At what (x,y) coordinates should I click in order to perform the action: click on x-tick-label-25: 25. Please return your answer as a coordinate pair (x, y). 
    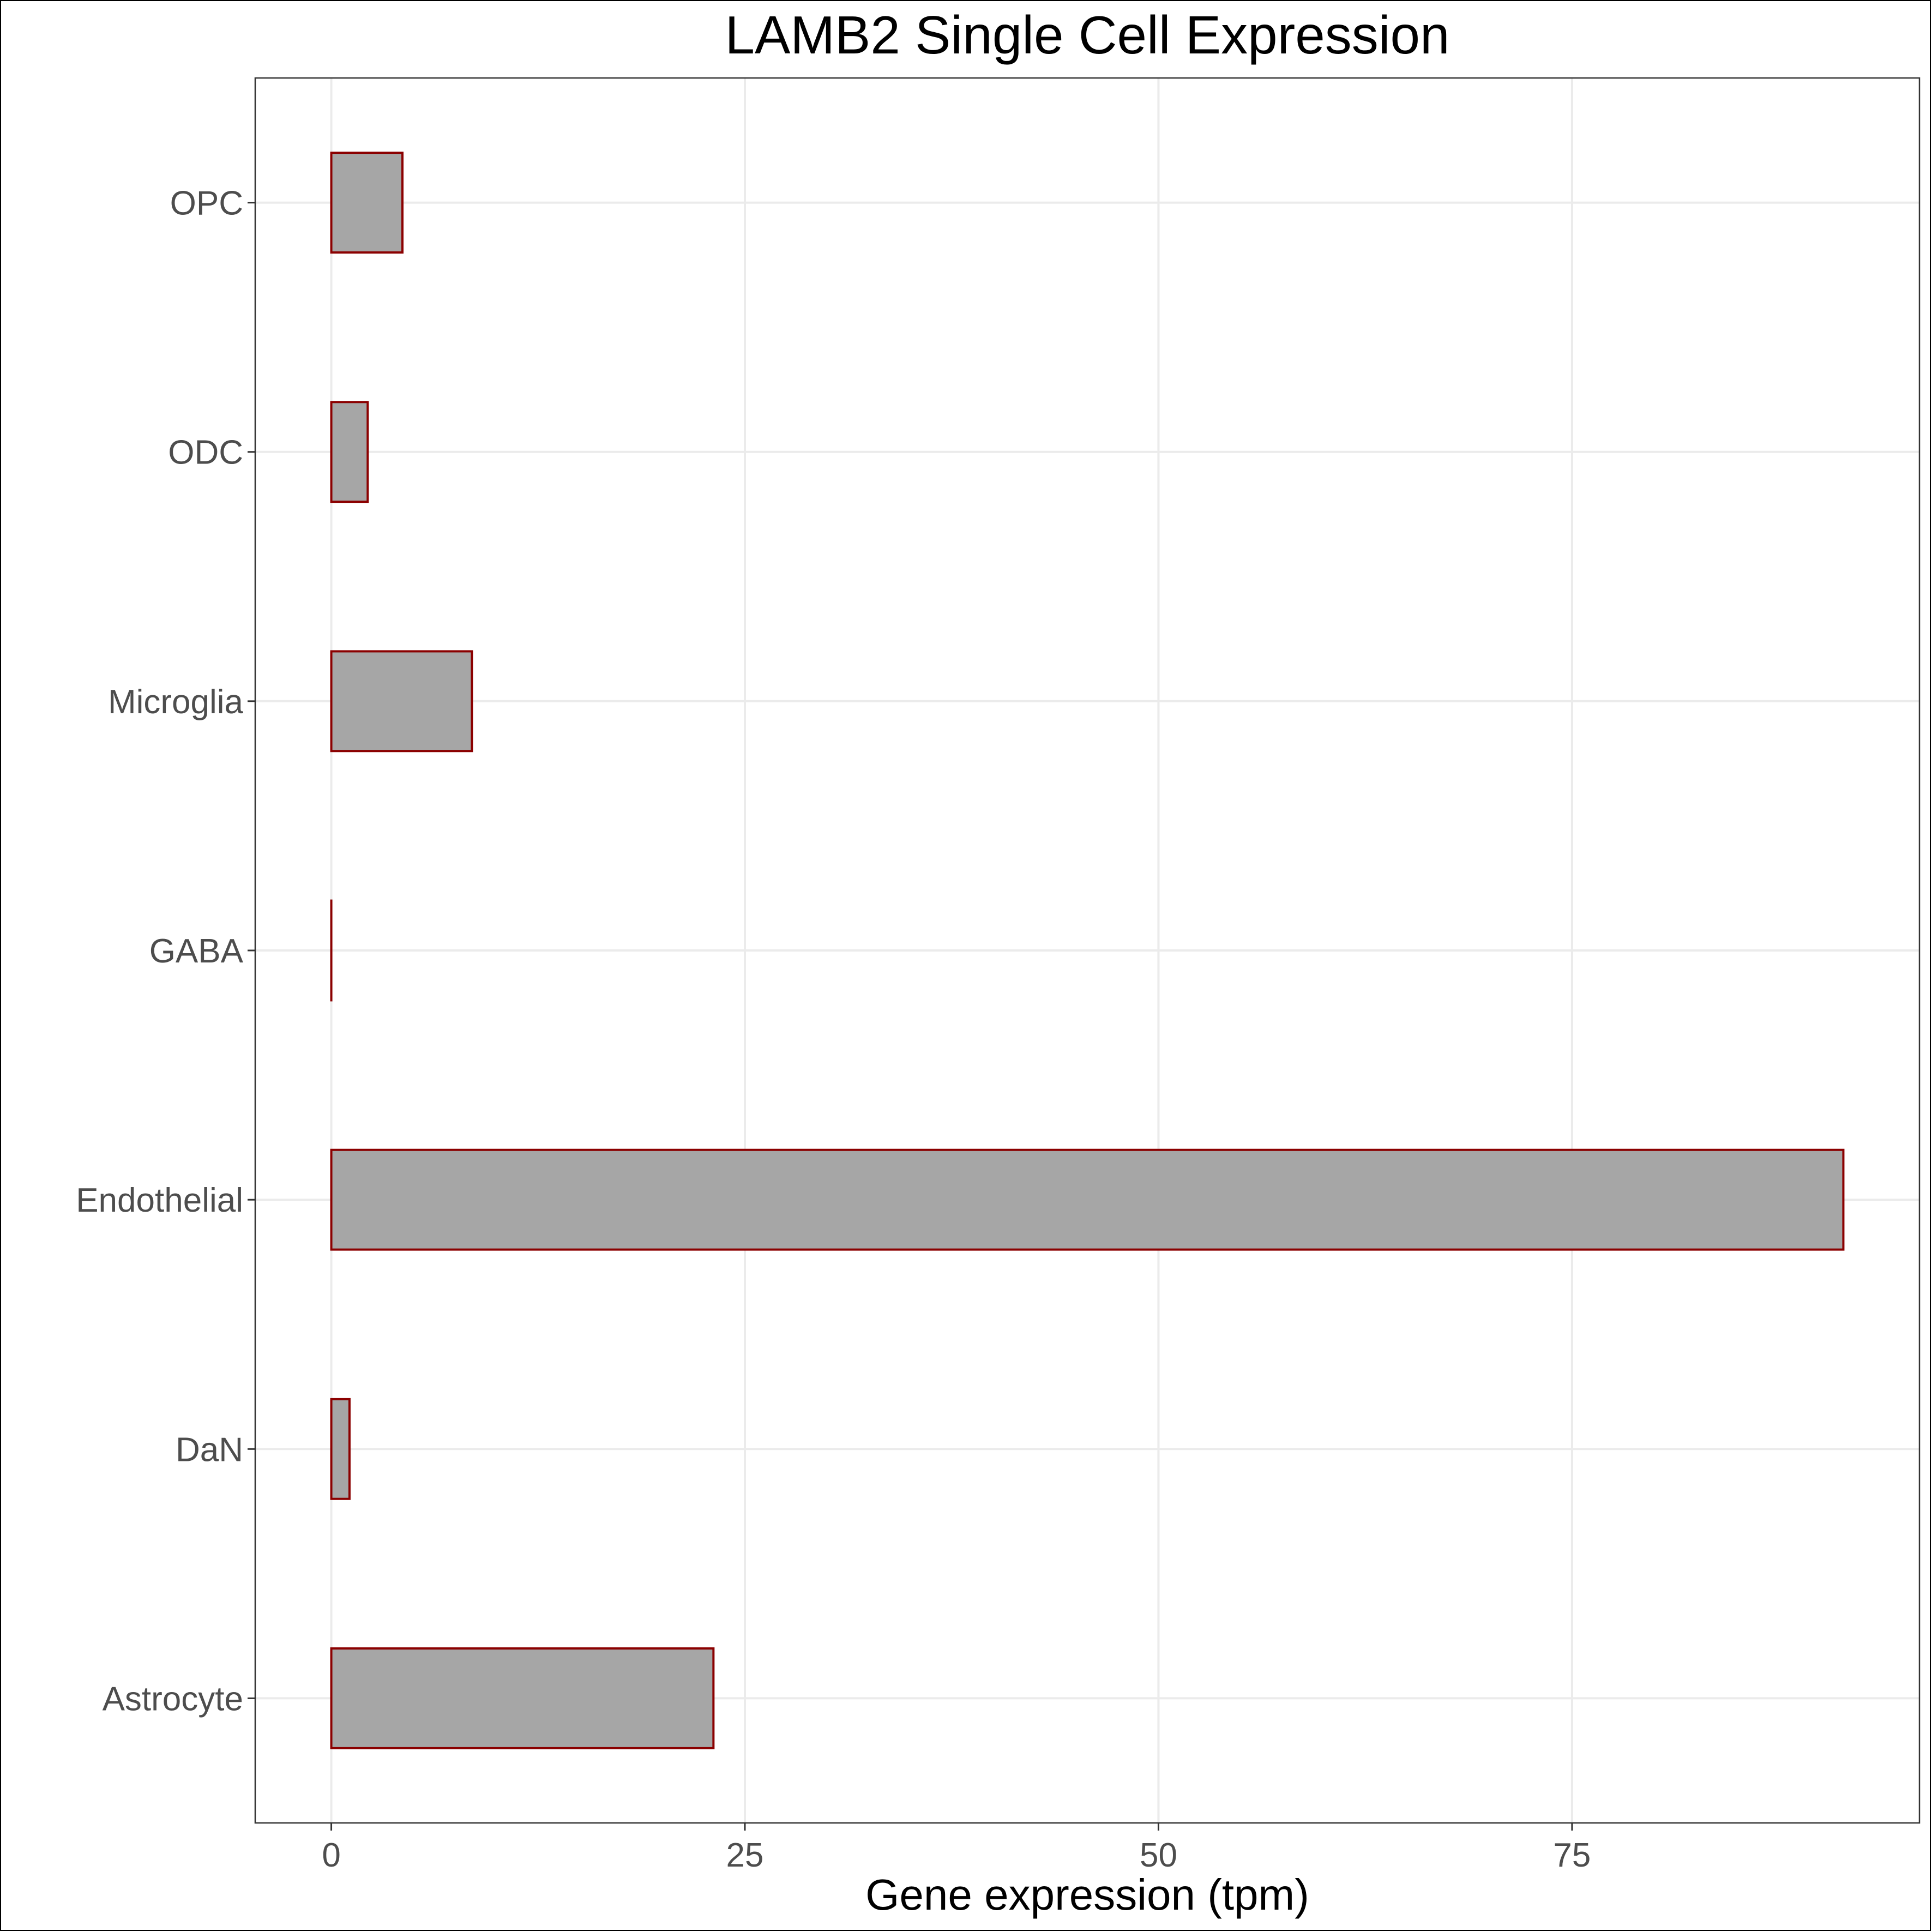
    Looking at the image, I should click on (745, 1855).